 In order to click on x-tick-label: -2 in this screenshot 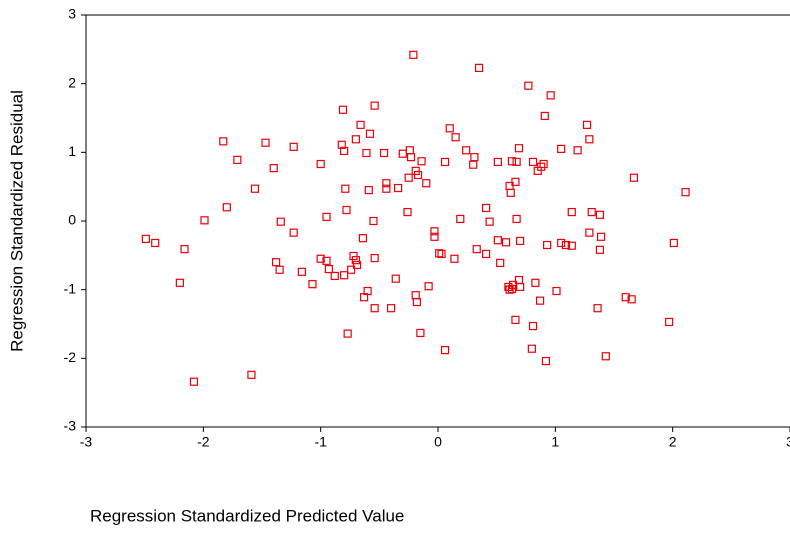, I will do `click(203, 442)`.